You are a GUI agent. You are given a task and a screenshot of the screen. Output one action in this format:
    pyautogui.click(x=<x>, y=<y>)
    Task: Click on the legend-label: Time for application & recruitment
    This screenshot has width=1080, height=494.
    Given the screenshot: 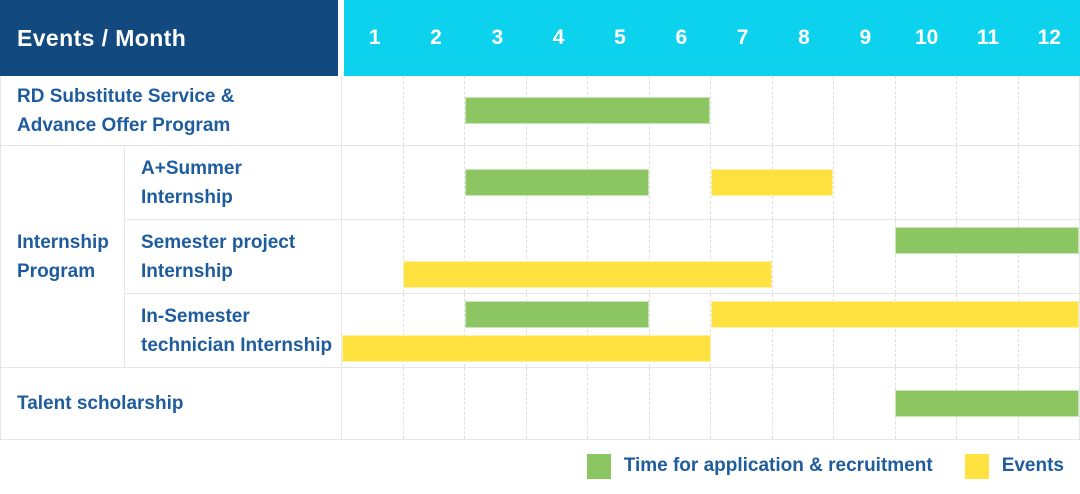 What is the action you would take?
    pyautogui.click(x=778, y=465)
    